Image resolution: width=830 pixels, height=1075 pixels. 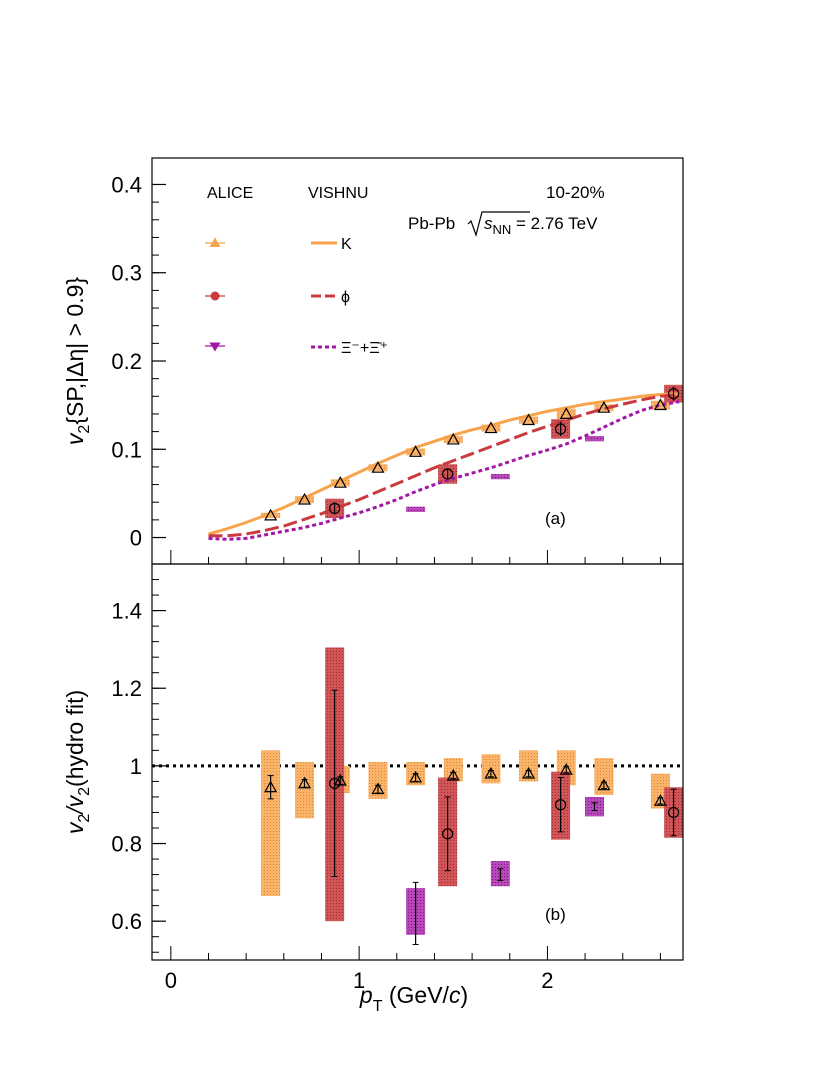 I want to click on y-tick-label: 0.4, so click(x=126, y=184).